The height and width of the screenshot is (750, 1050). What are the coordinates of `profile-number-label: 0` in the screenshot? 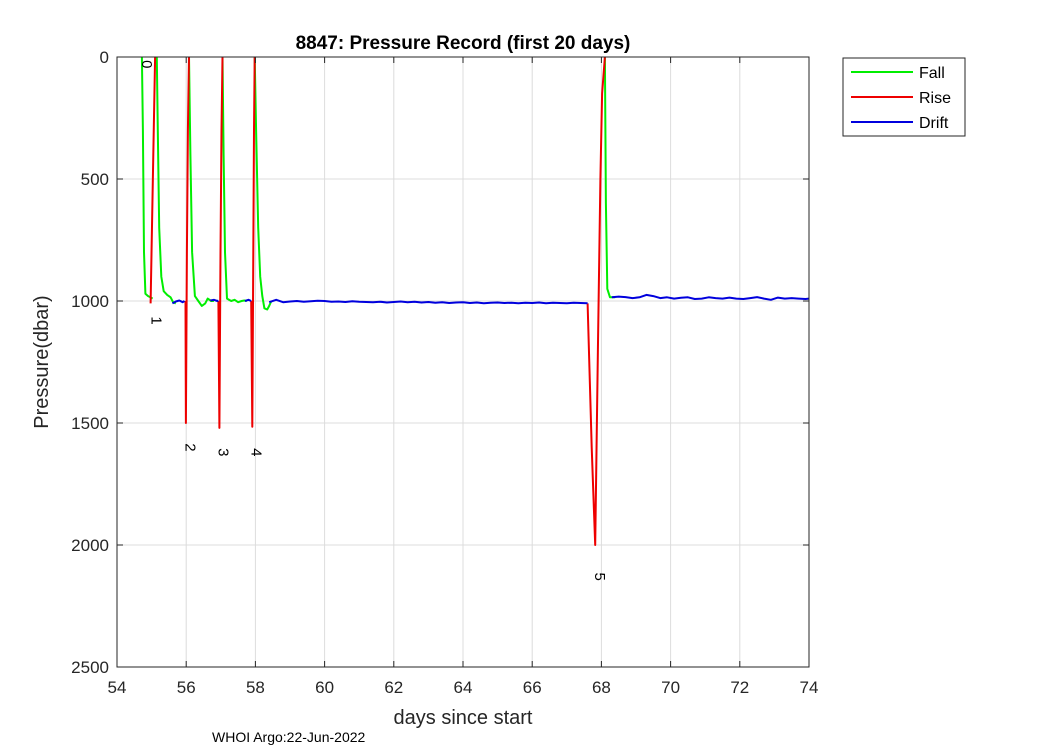 It's located at (146, 64).